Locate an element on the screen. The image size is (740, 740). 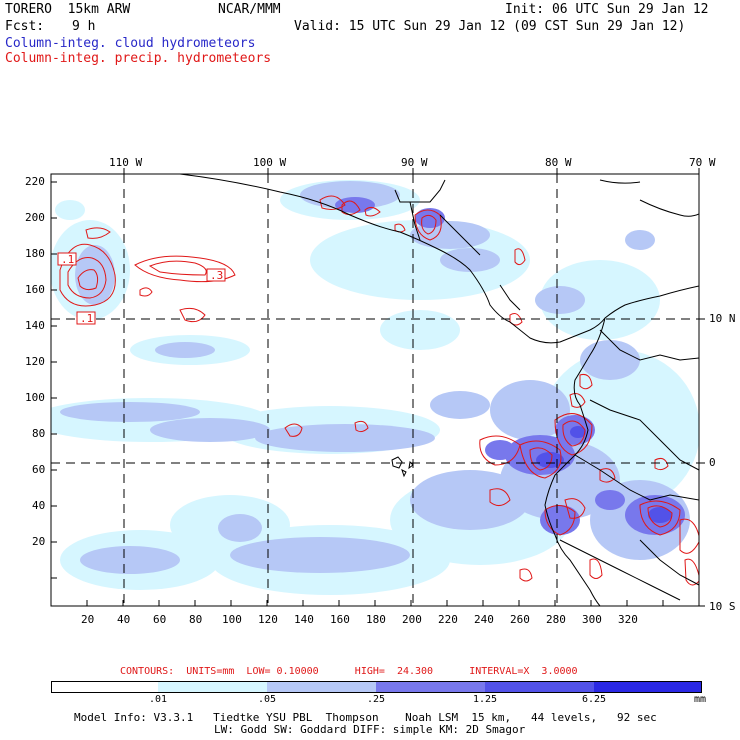
lon-label: 70 W is located at coordinates (702, 162).